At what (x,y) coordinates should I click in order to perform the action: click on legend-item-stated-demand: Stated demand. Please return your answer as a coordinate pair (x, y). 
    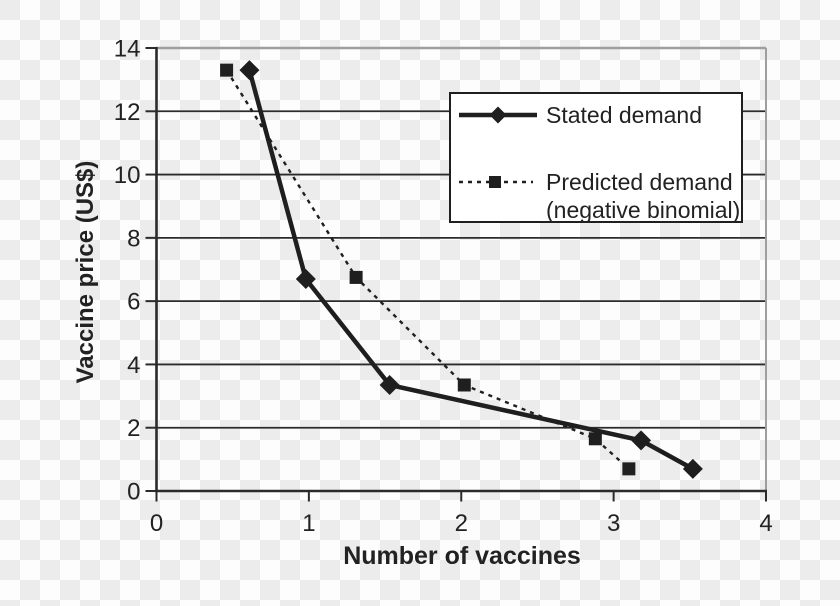
    Looking at the image, I should click on (579, 115).